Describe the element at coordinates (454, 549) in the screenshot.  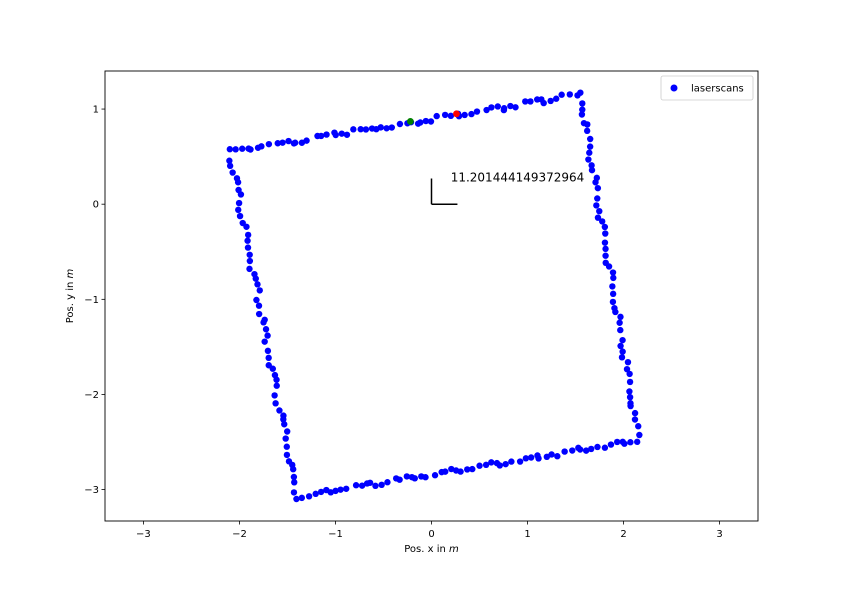
I see `x-axis-unit: m` at that location.